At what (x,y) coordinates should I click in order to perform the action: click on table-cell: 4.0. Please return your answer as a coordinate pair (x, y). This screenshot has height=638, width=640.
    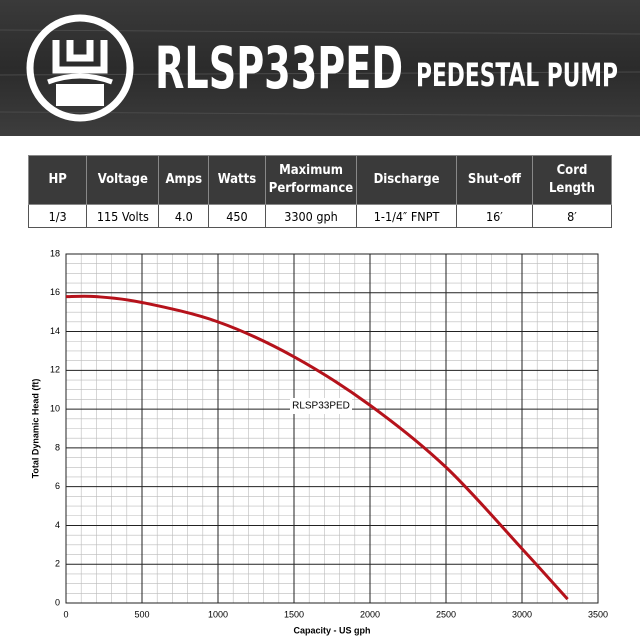
    Looking at the image, I should click on (184, 216).